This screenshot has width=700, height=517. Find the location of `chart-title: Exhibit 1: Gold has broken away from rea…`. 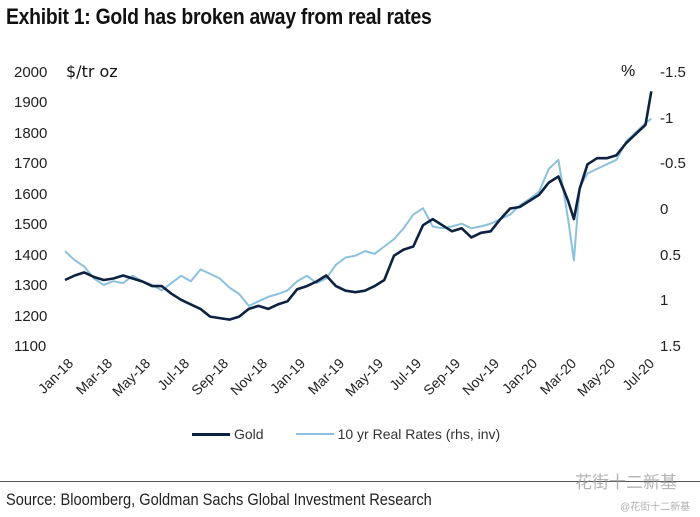

chart-title: Exhibit 1: Gold has broken away from rea… is located at coordinates (219, 16).